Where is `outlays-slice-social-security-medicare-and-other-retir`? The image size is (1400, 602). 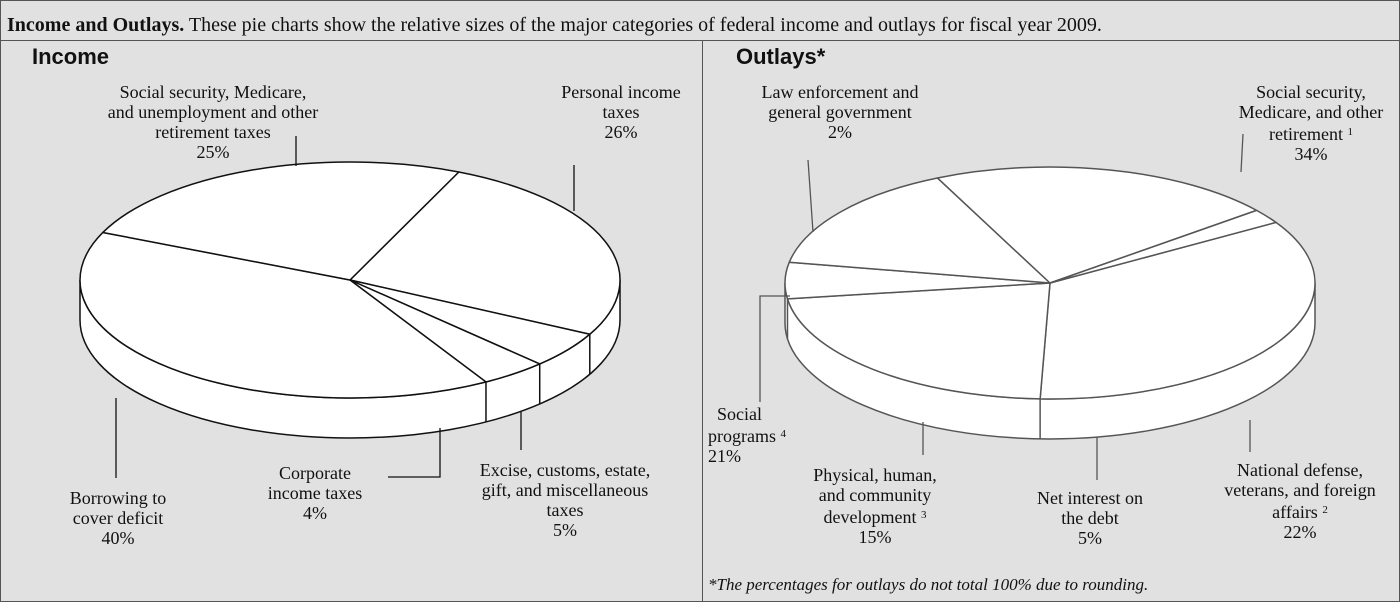 outlays-slice-social-security-medicare-and-other-retir is located at coordinates (1177, 310).